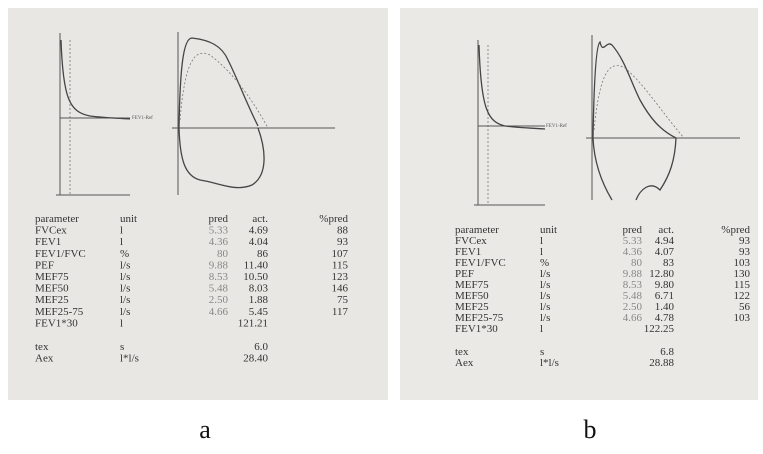 The height and width of the screenshot is (454, 763). What do you see at coordinates (607, 120) in the screenshot?
I see `graphs-b` at bounding box center [607, 120].